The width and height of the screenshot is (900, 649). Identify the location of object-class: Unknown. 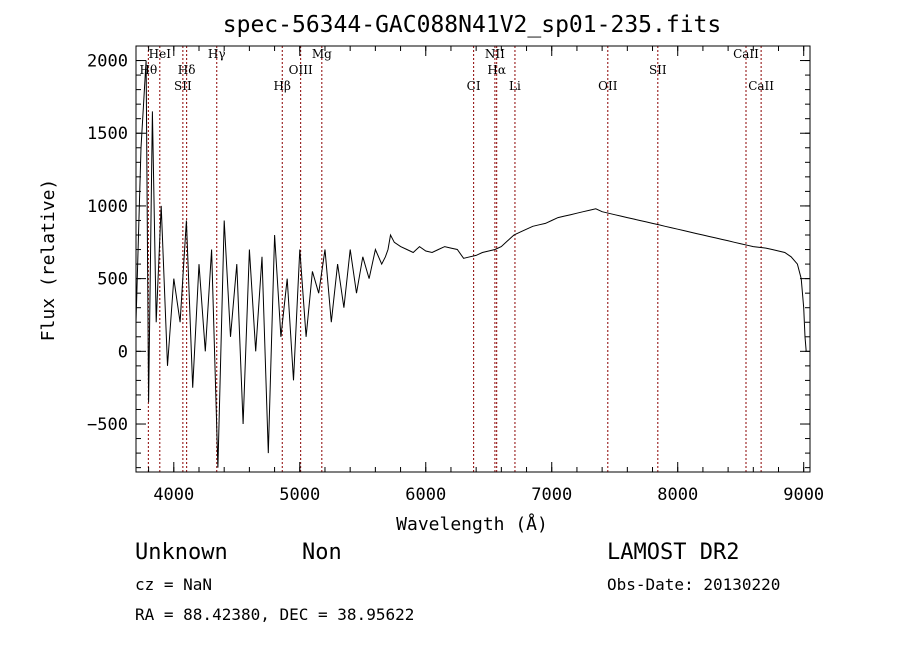
(181, 552).